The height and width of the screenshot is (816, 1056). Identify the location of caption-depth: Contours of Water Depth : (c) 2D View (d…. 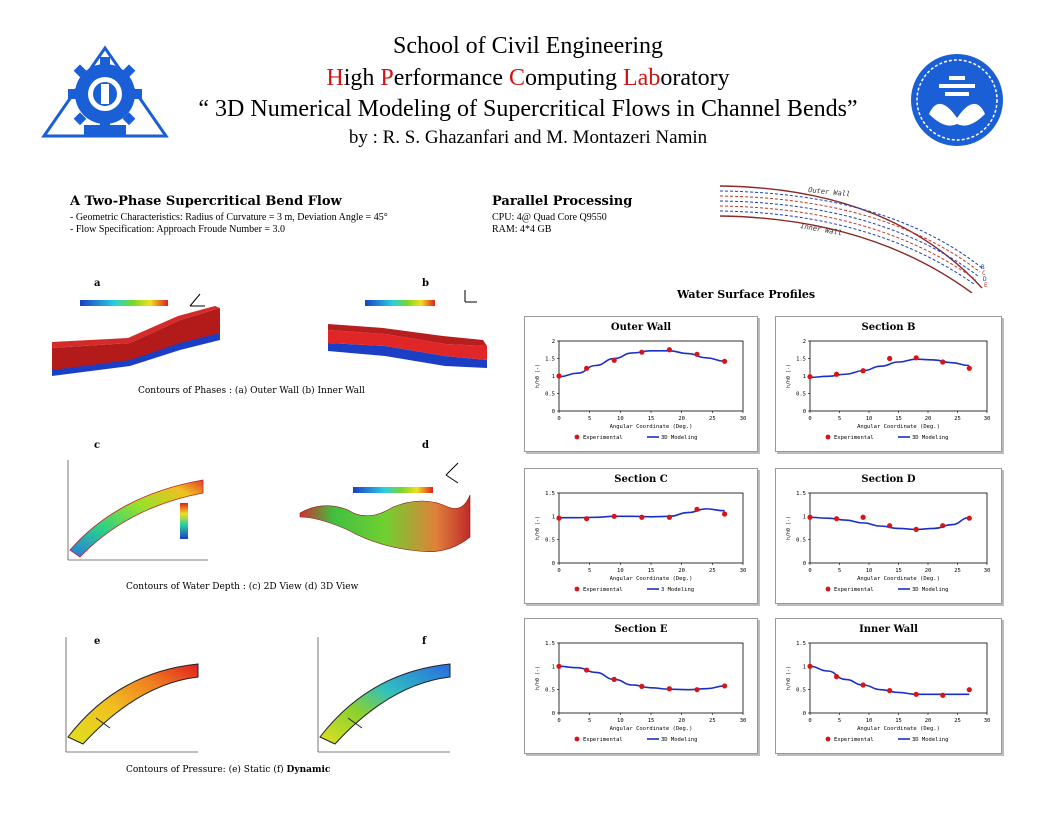
(242, 587).